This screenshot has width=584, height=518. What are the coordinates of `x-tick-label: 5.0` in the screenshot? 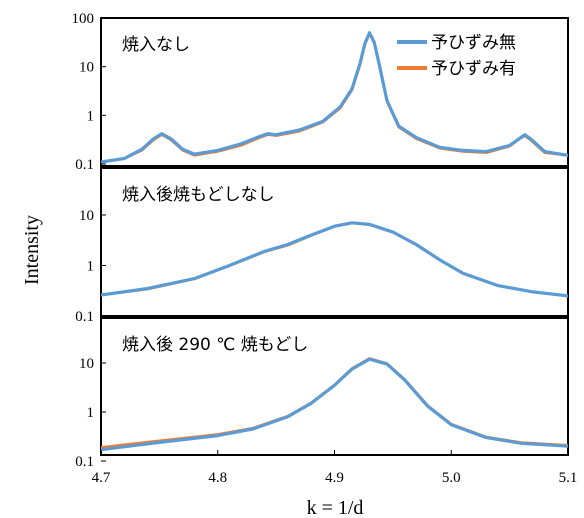 It's located at (451, 478).